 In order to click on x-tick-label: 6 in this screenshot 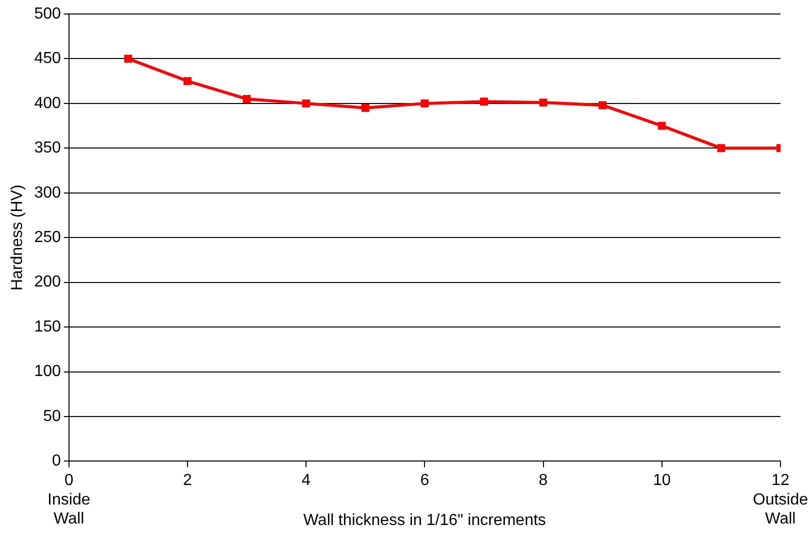, I will do `click(425, 481)`.